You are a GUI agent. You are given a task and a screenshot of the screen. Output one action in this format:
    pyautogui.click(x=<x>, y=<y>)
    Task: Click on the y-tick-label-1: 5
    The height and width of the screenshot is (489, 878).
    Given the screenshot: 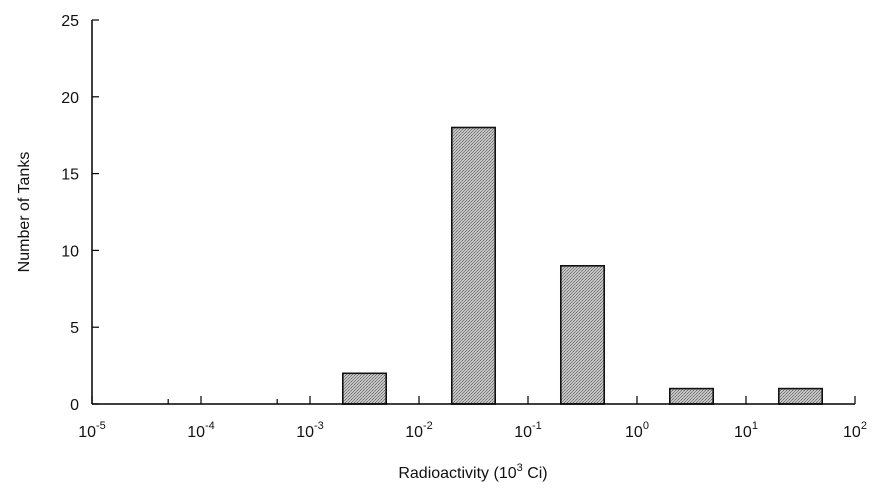 What is the action you would take?
    pyautogui.click(x=74, y=328)
    